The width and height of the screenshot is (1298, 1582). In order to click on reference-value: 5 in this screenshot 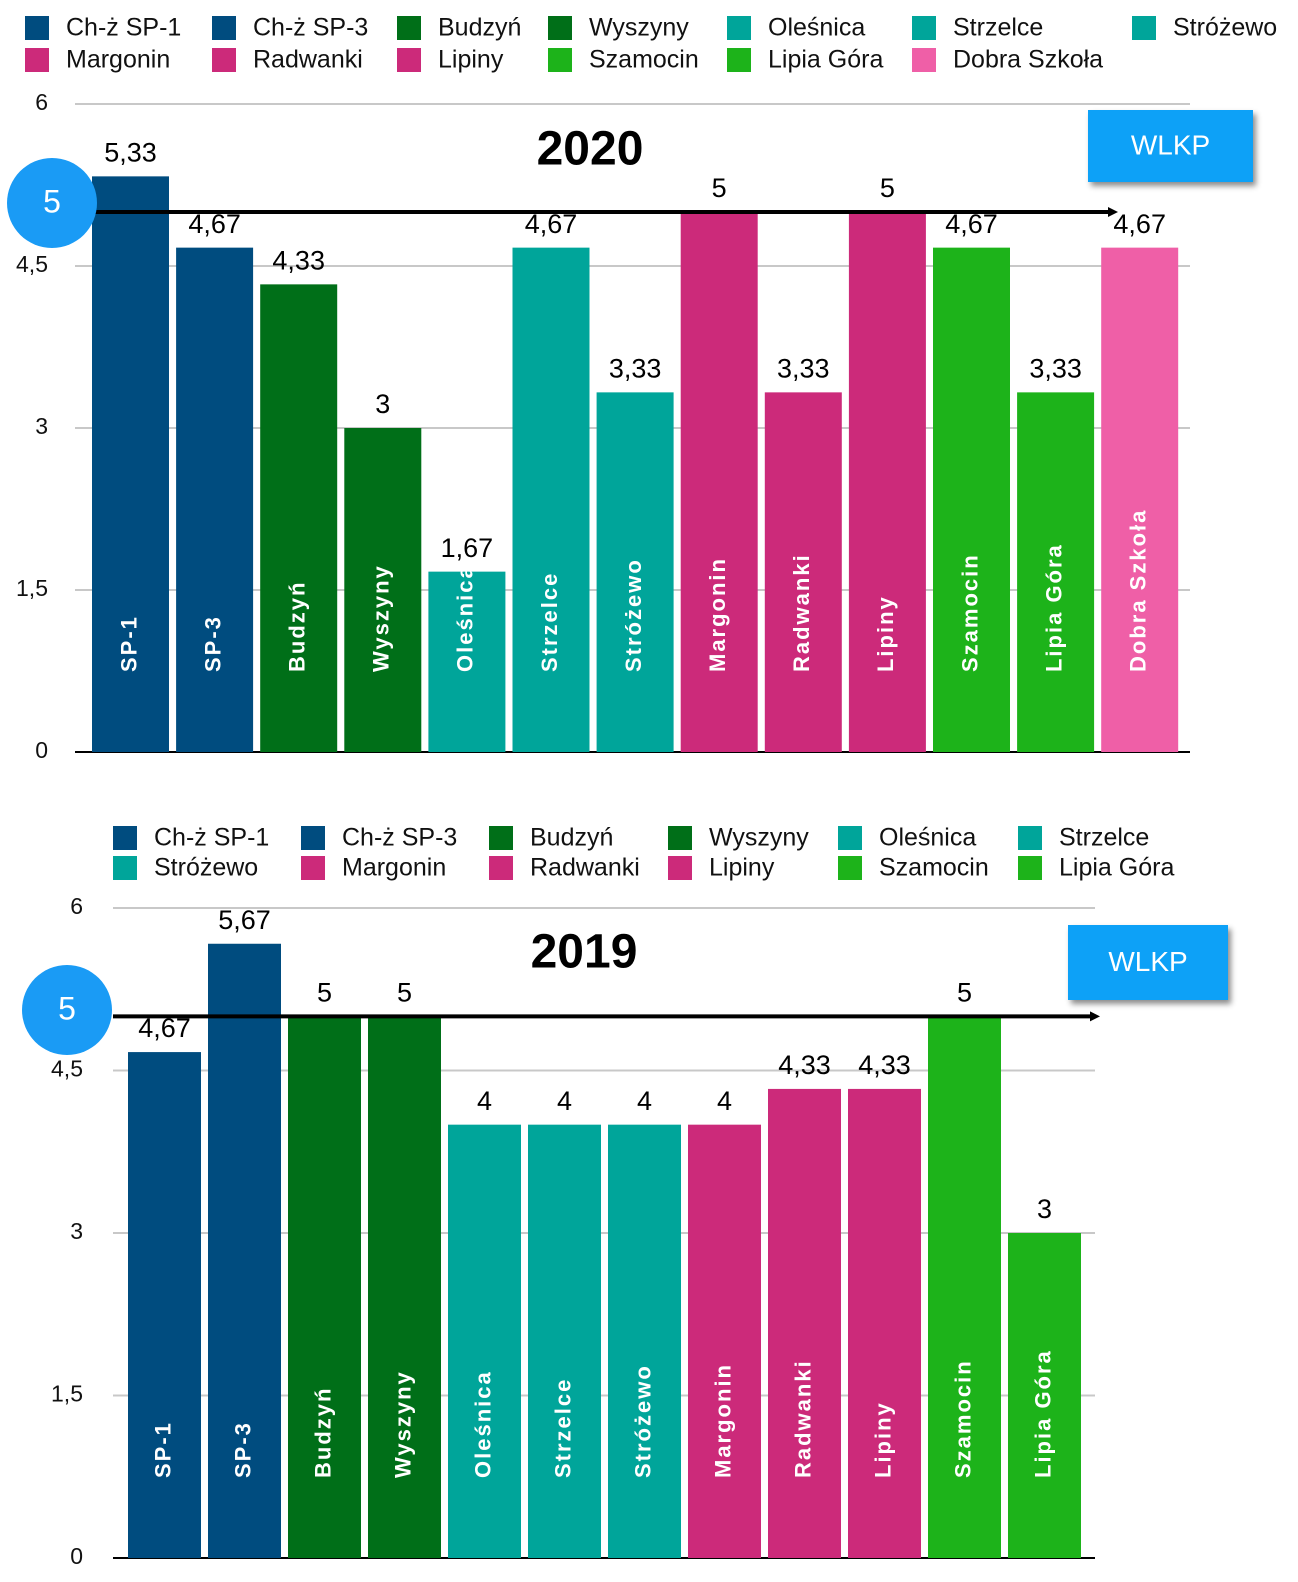, I will do `click(52, 201)`.